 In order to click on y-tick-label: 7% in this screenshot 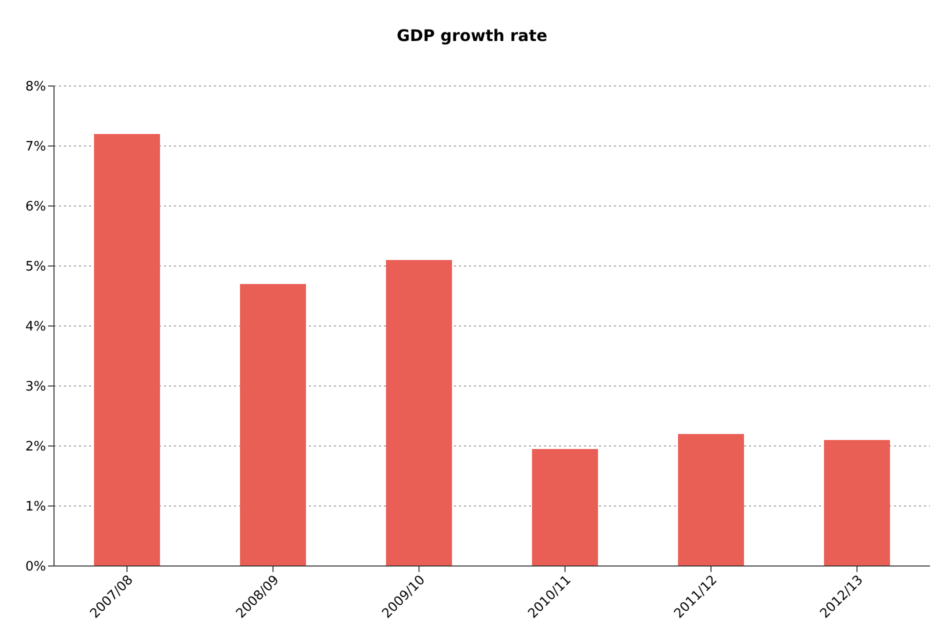, I will do `click(35, 147)`.